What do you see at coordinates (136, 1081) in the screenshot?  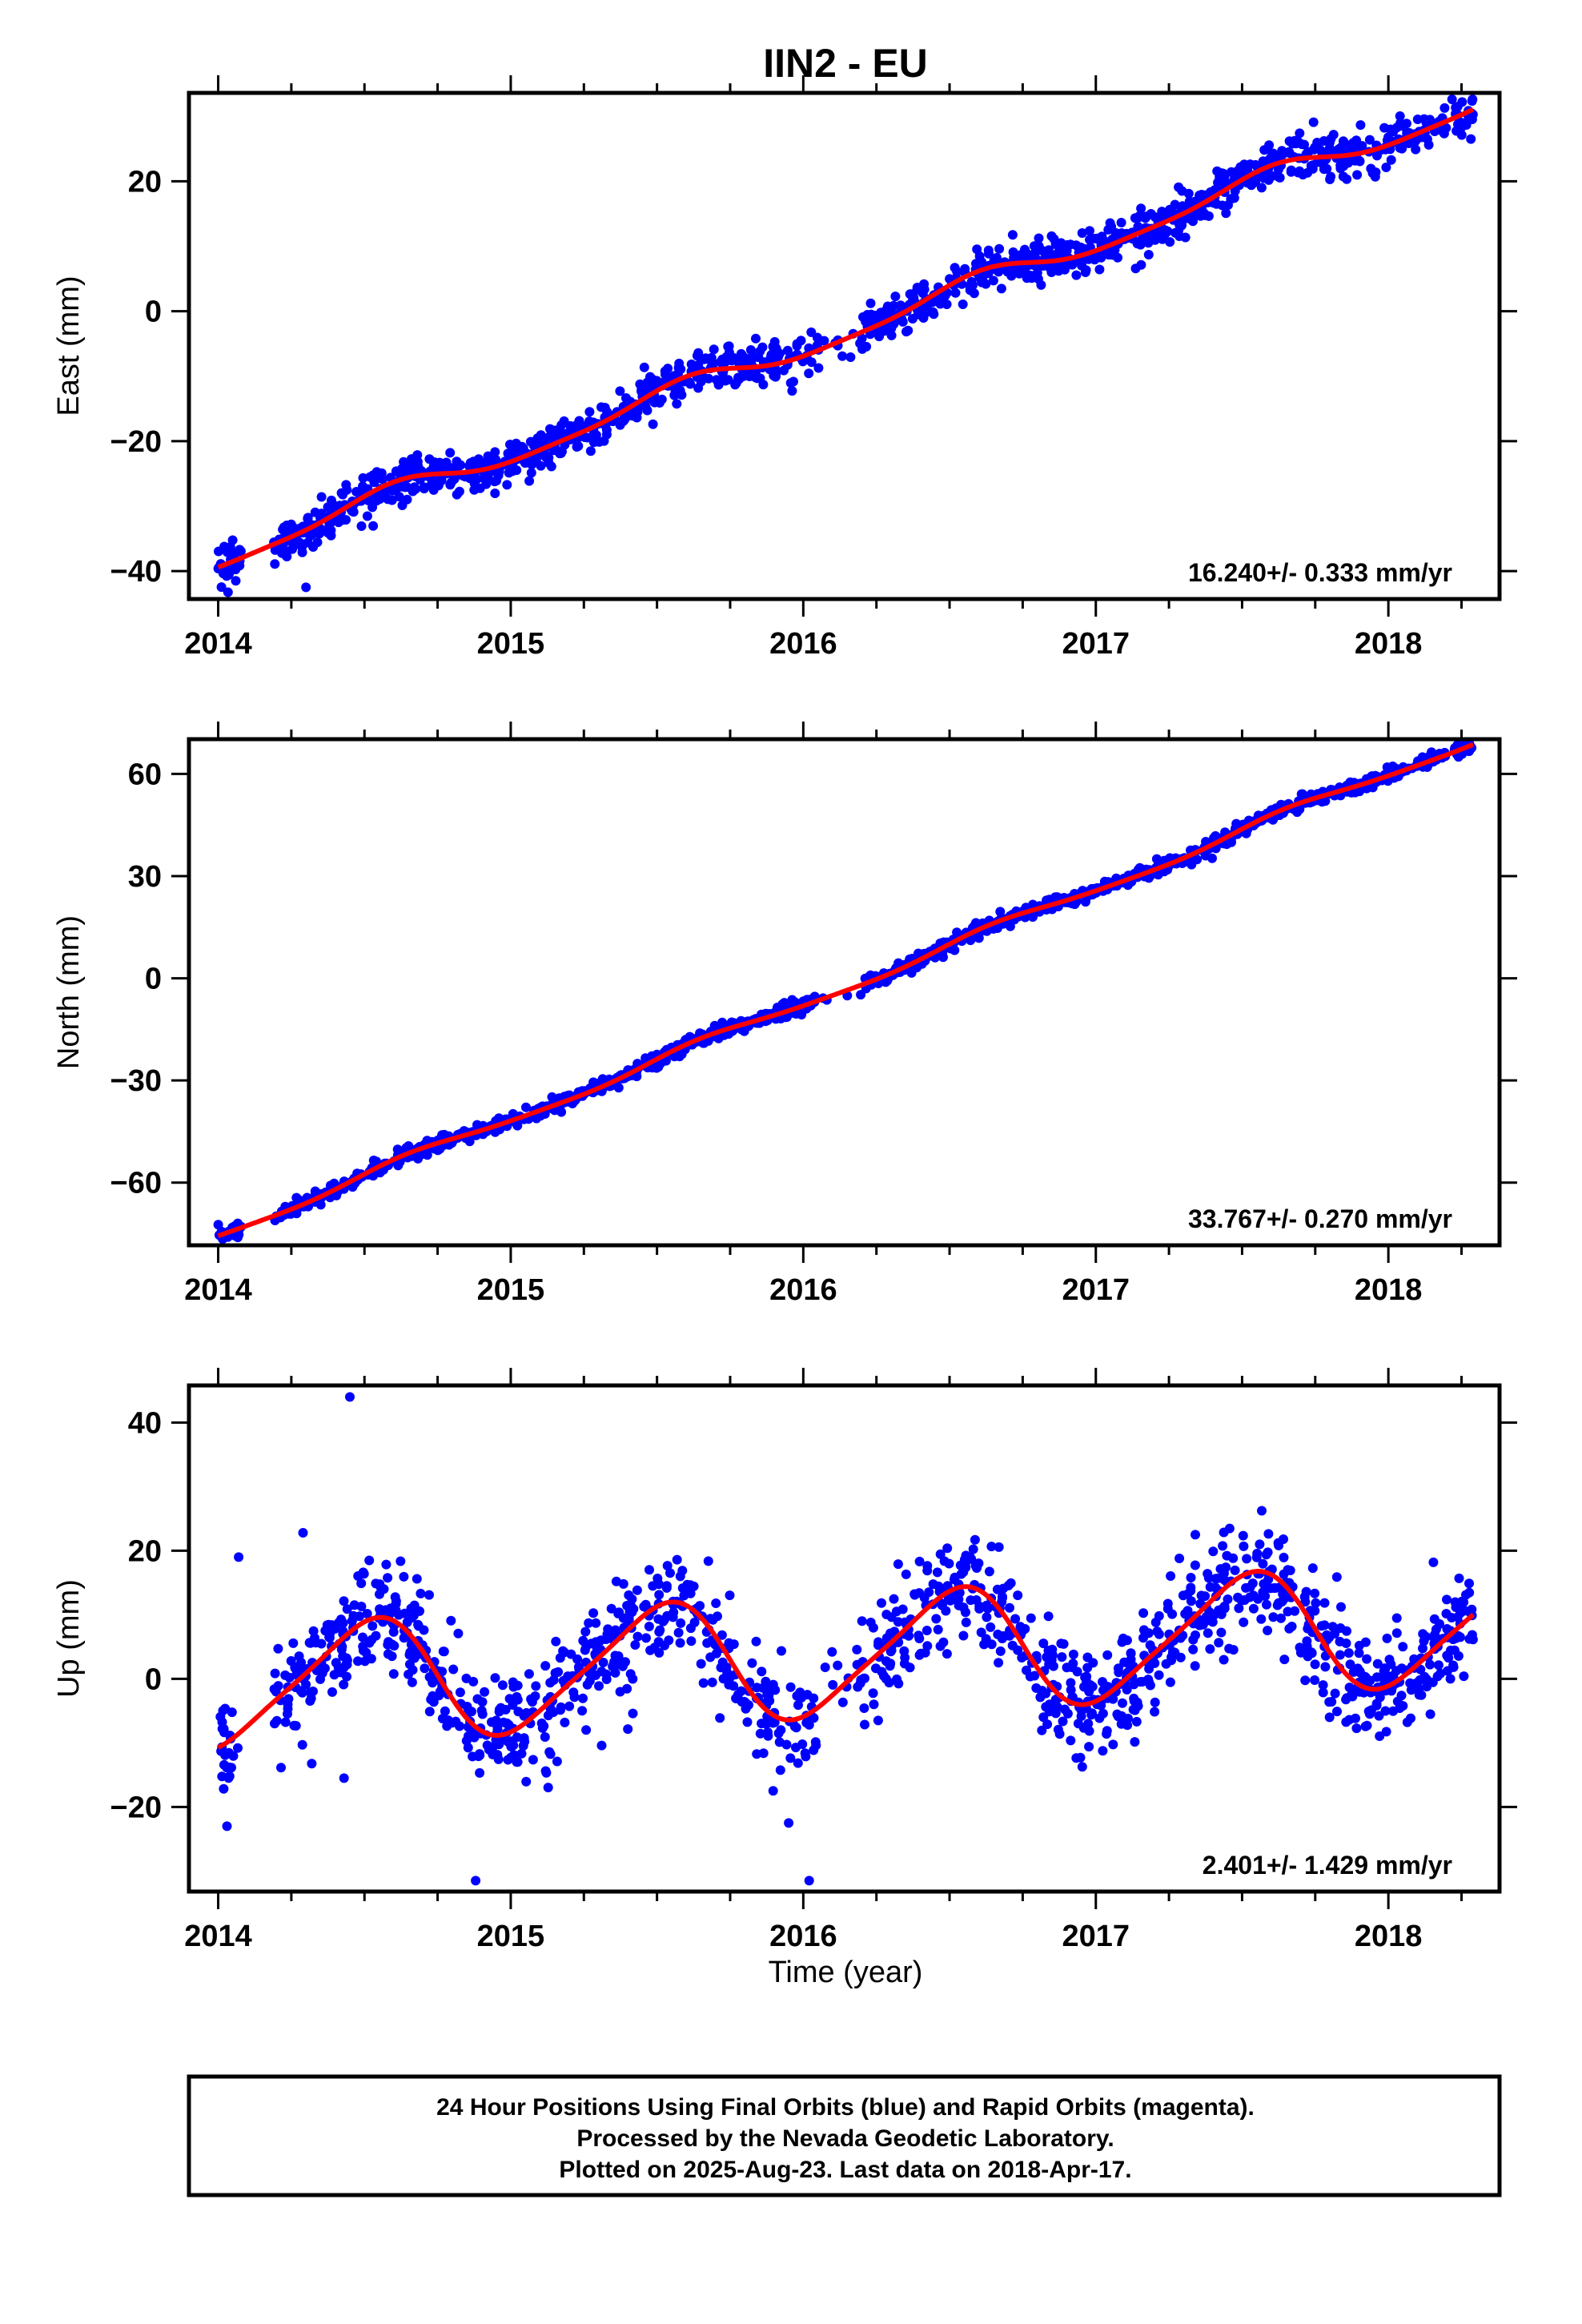 I see `y-tick-label: −30` at bounding box center [136, 1081].